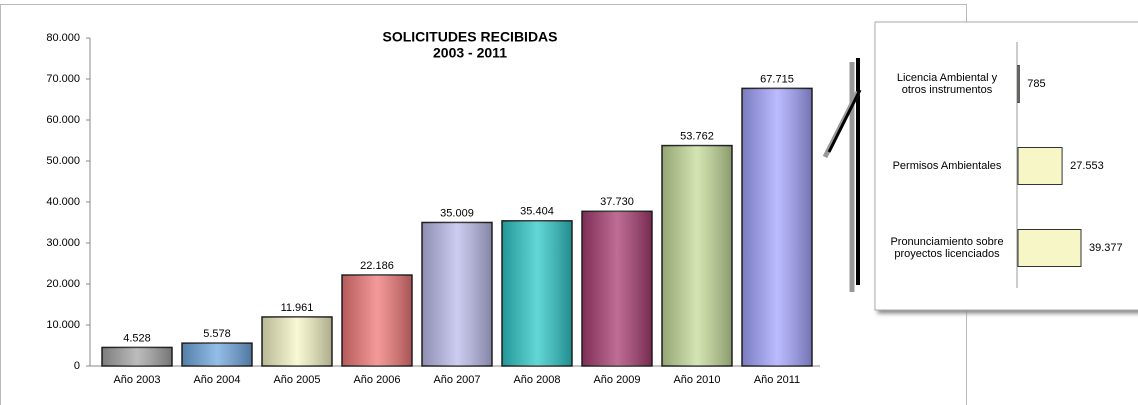 The width and height of the screenshot is (1138, 405). What do you see at coordinates (63, 284) in the screenshot?
I see `y-tick-label: 20.000` at bounding box center [63, 284].